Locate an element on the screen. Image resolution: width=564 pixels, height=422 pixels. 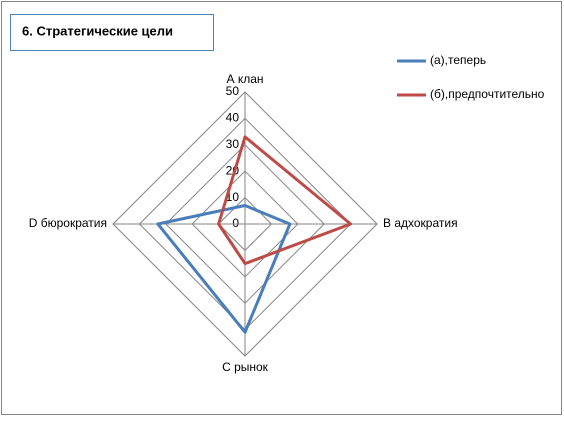
title-box is located at coordinates (112, 32).